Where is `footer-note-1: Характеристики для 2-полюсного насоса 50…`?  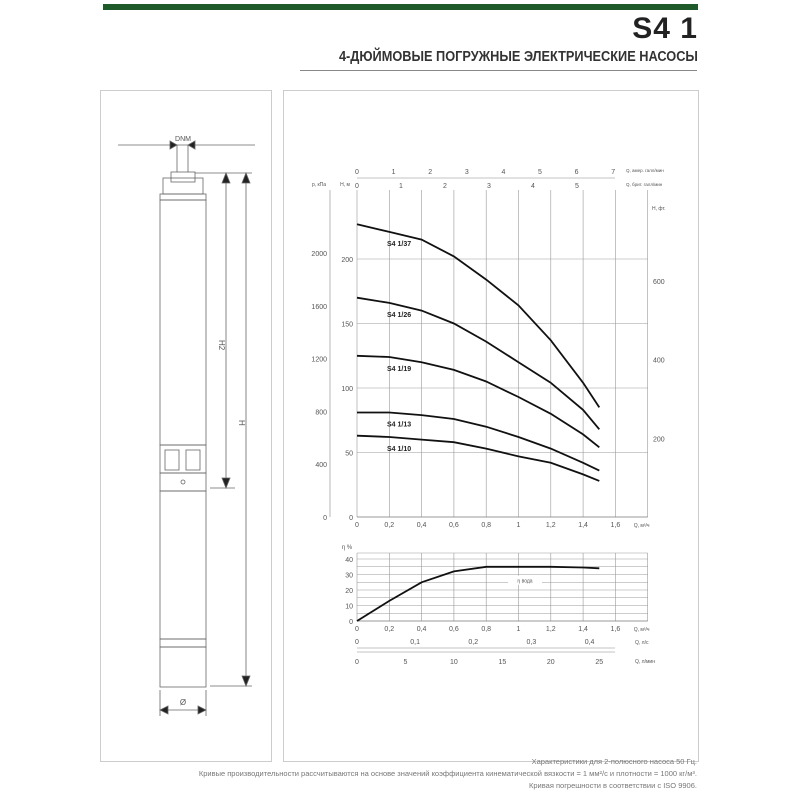
footer-note-1: Характеристики для 2-полюсного насоса 50… is located at coordinates (614, 761).